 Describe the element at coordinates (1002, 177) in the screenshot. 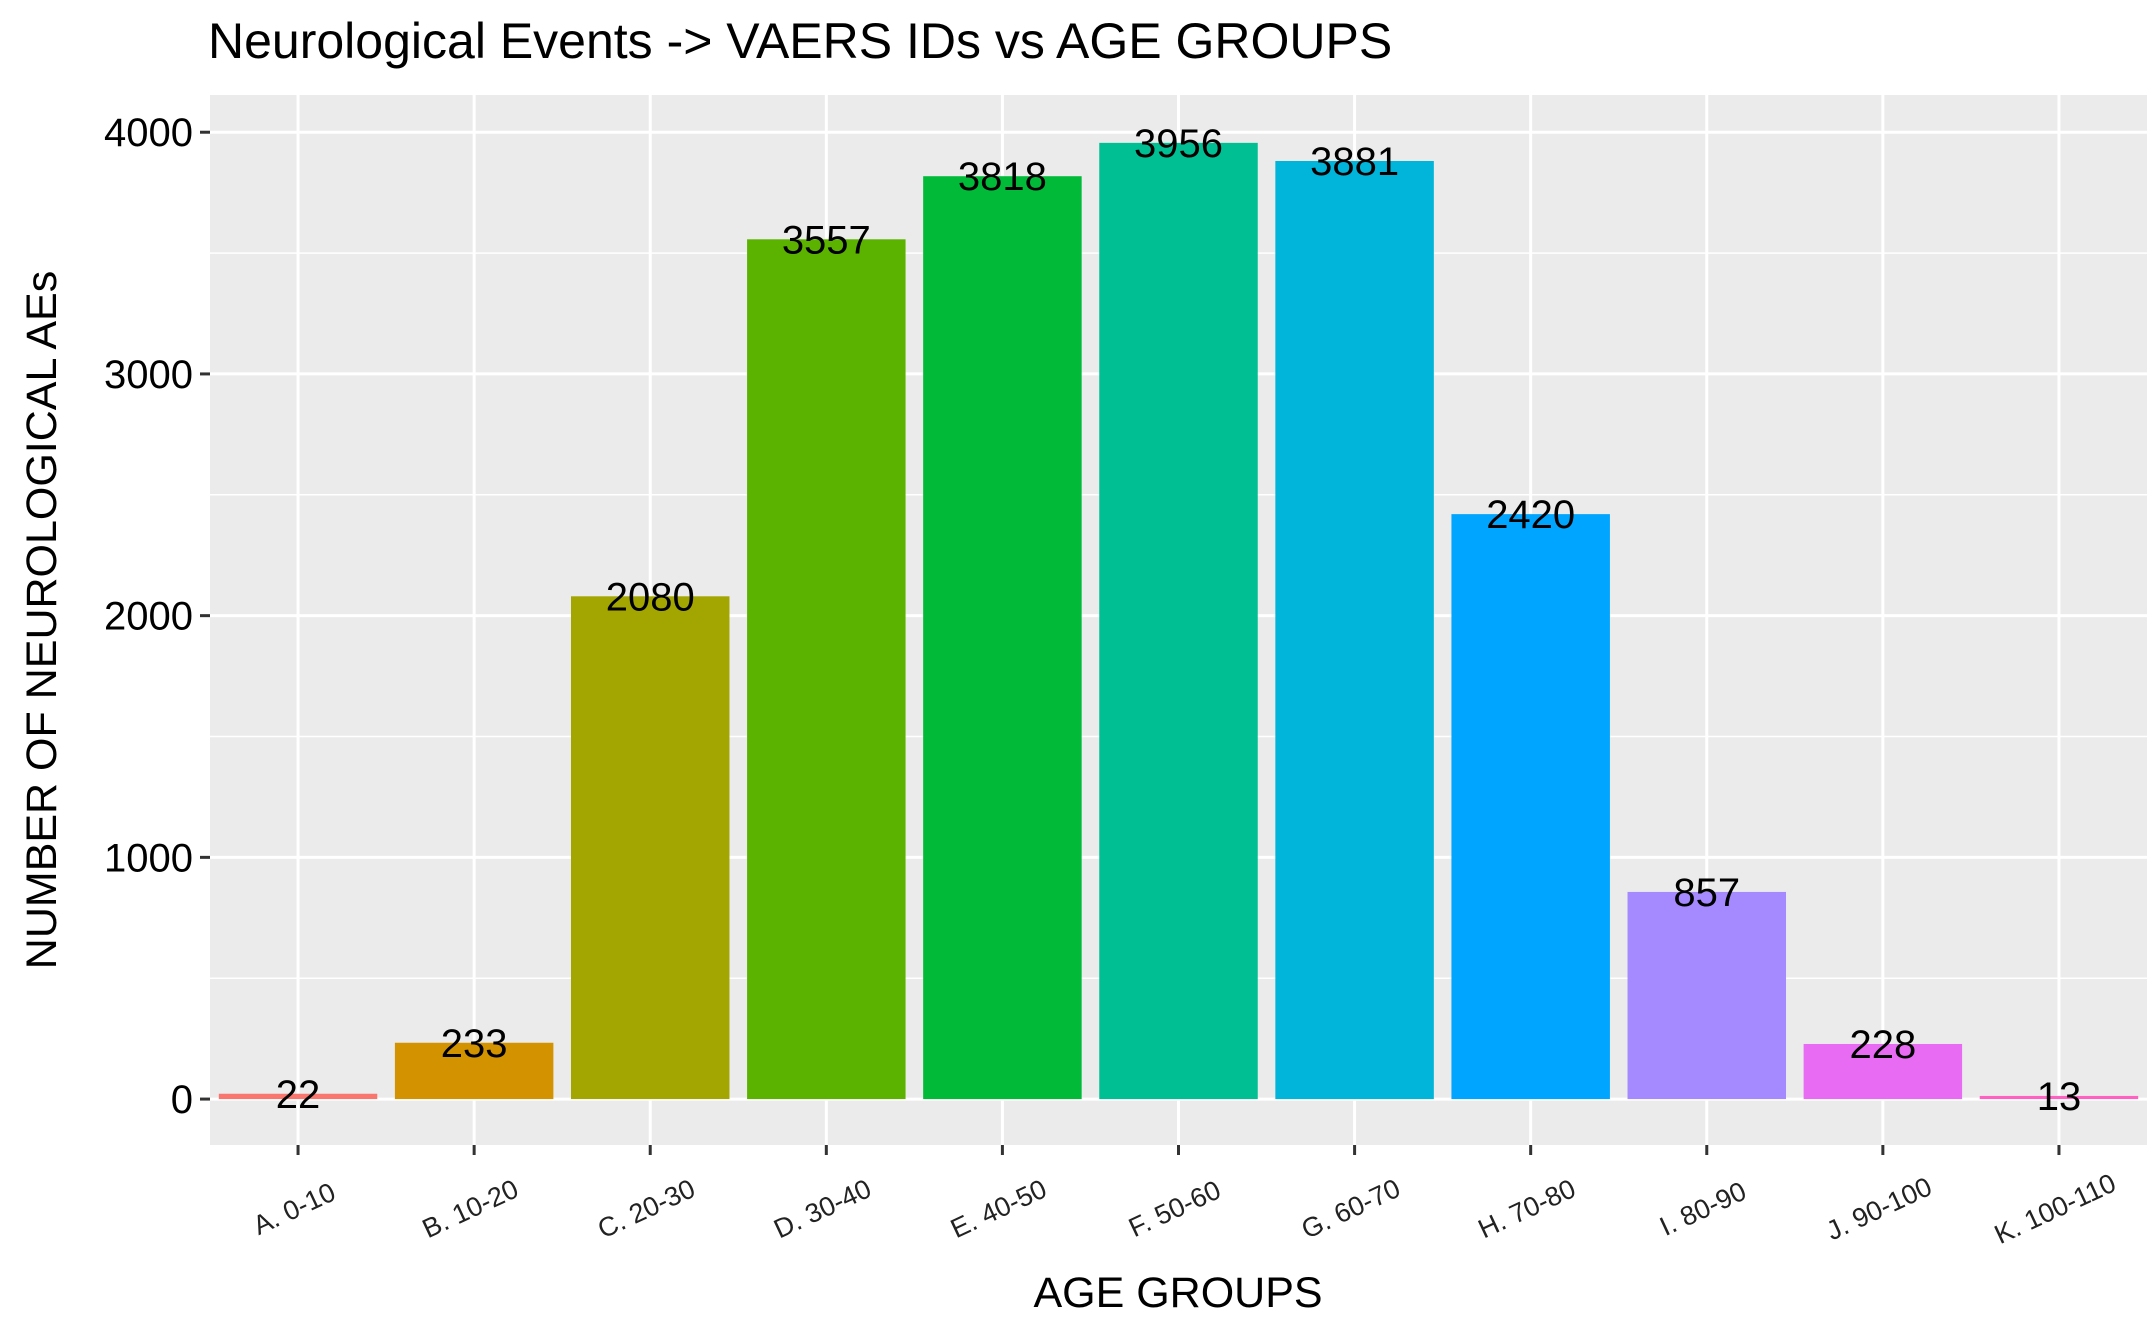

I see `bar-value-label: 3818` at that location.